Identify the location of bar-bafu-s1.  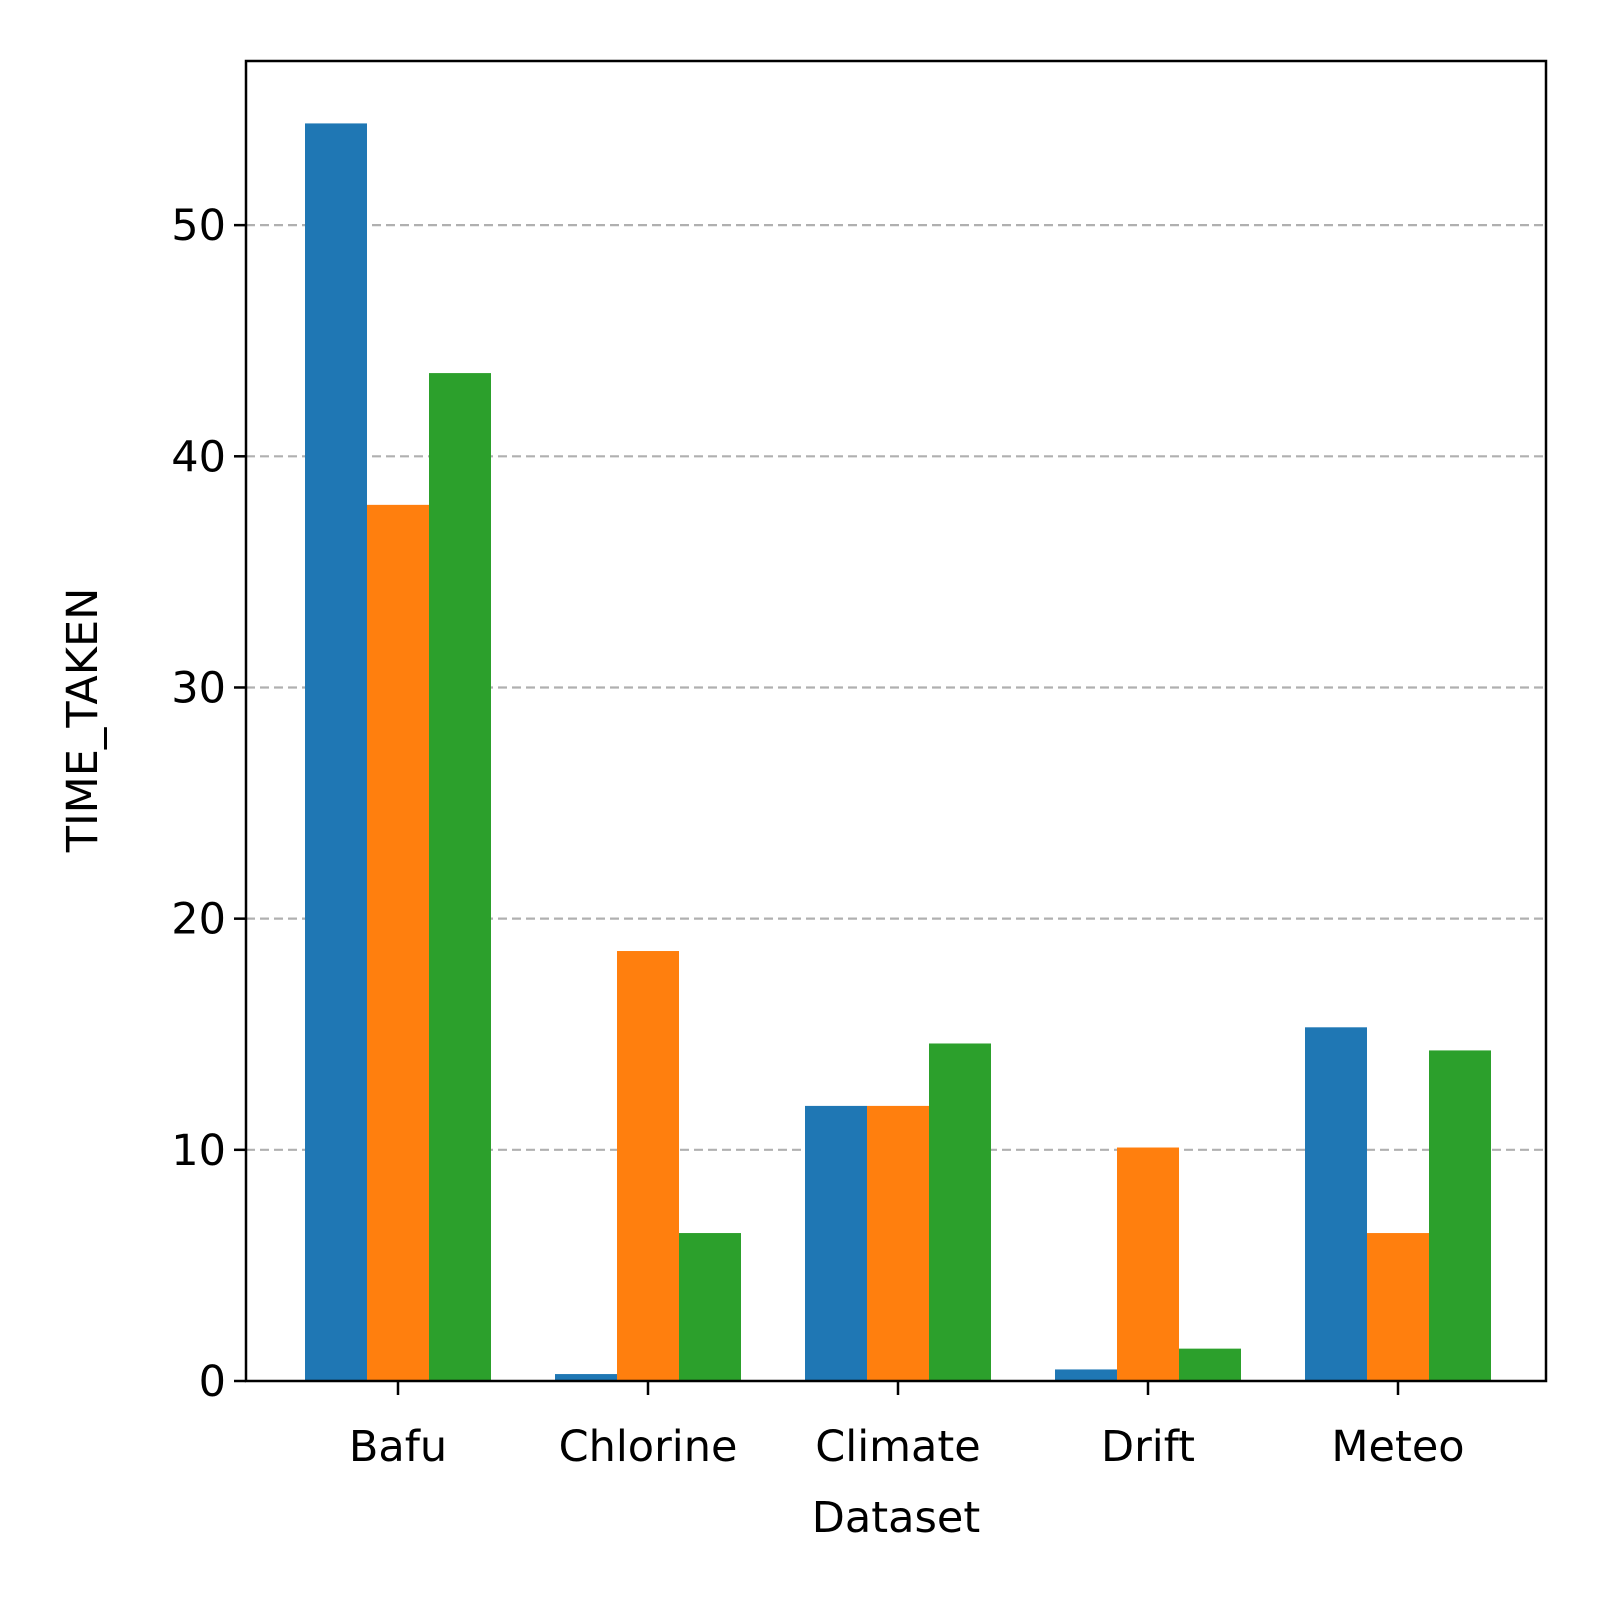
(336, 752).